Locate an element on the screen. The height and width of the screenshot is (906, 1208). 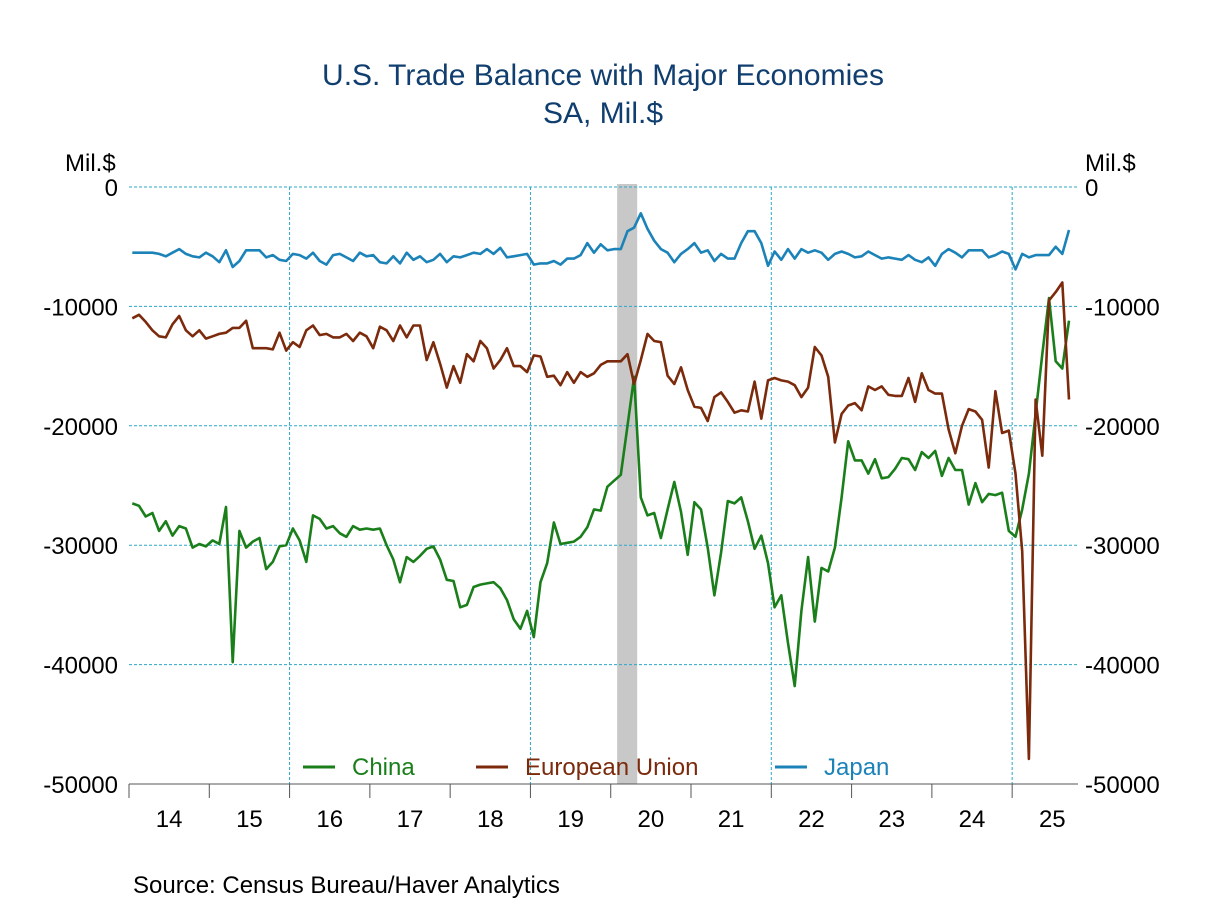
x-tick-label: 15 is located at coordinates (249, 819).